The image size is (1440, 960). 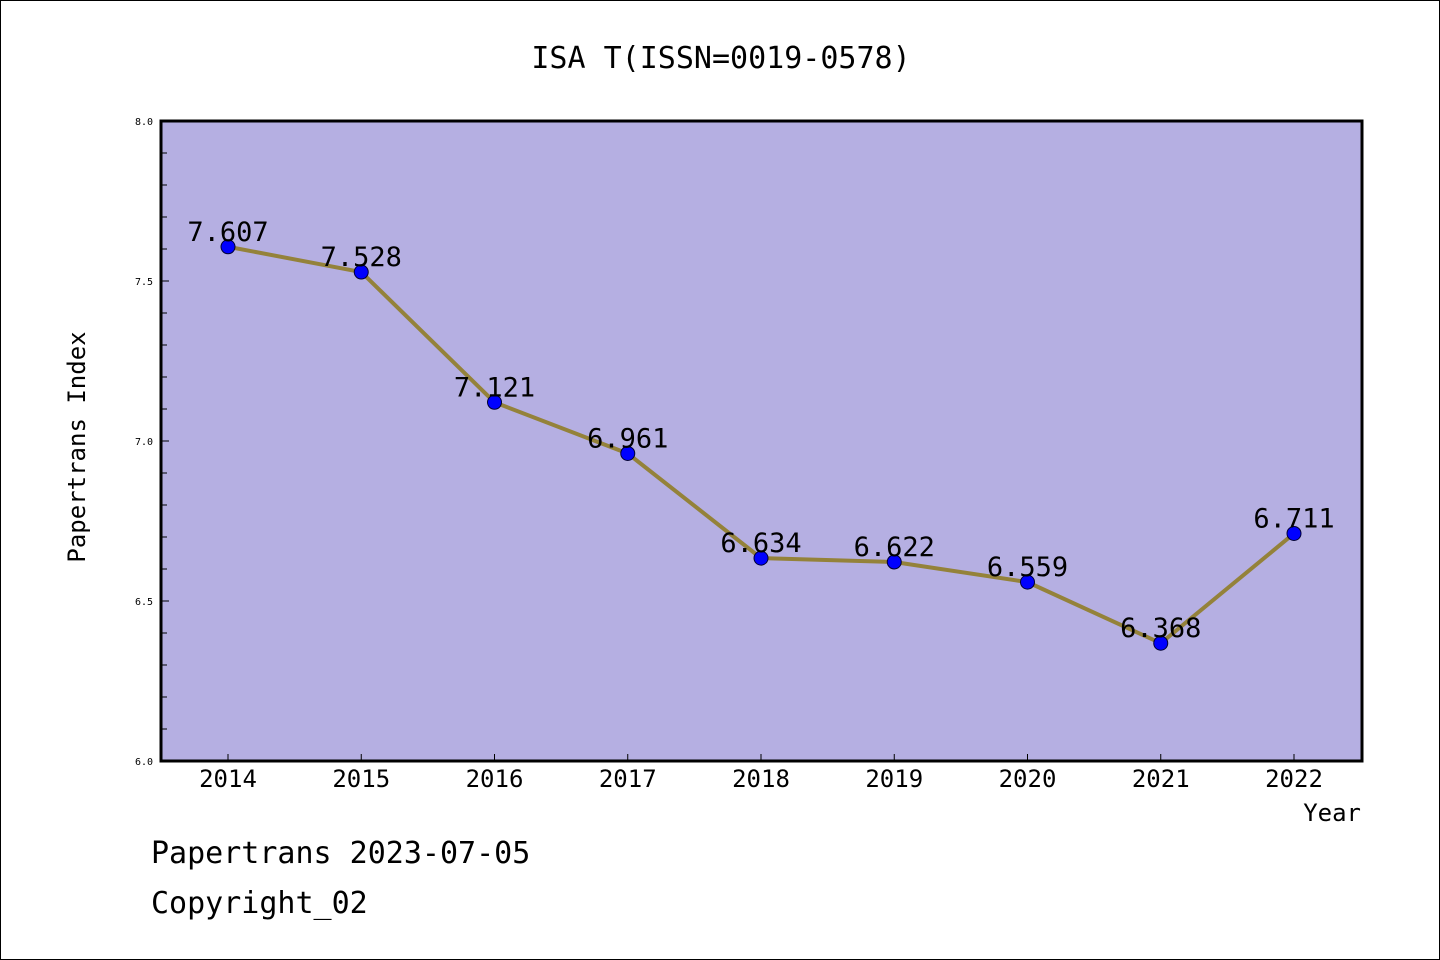 What do you see at coordinates (1160, 628) in the screenshot?
I see `data-label: 6.368` at bounding box center [1160, 628].